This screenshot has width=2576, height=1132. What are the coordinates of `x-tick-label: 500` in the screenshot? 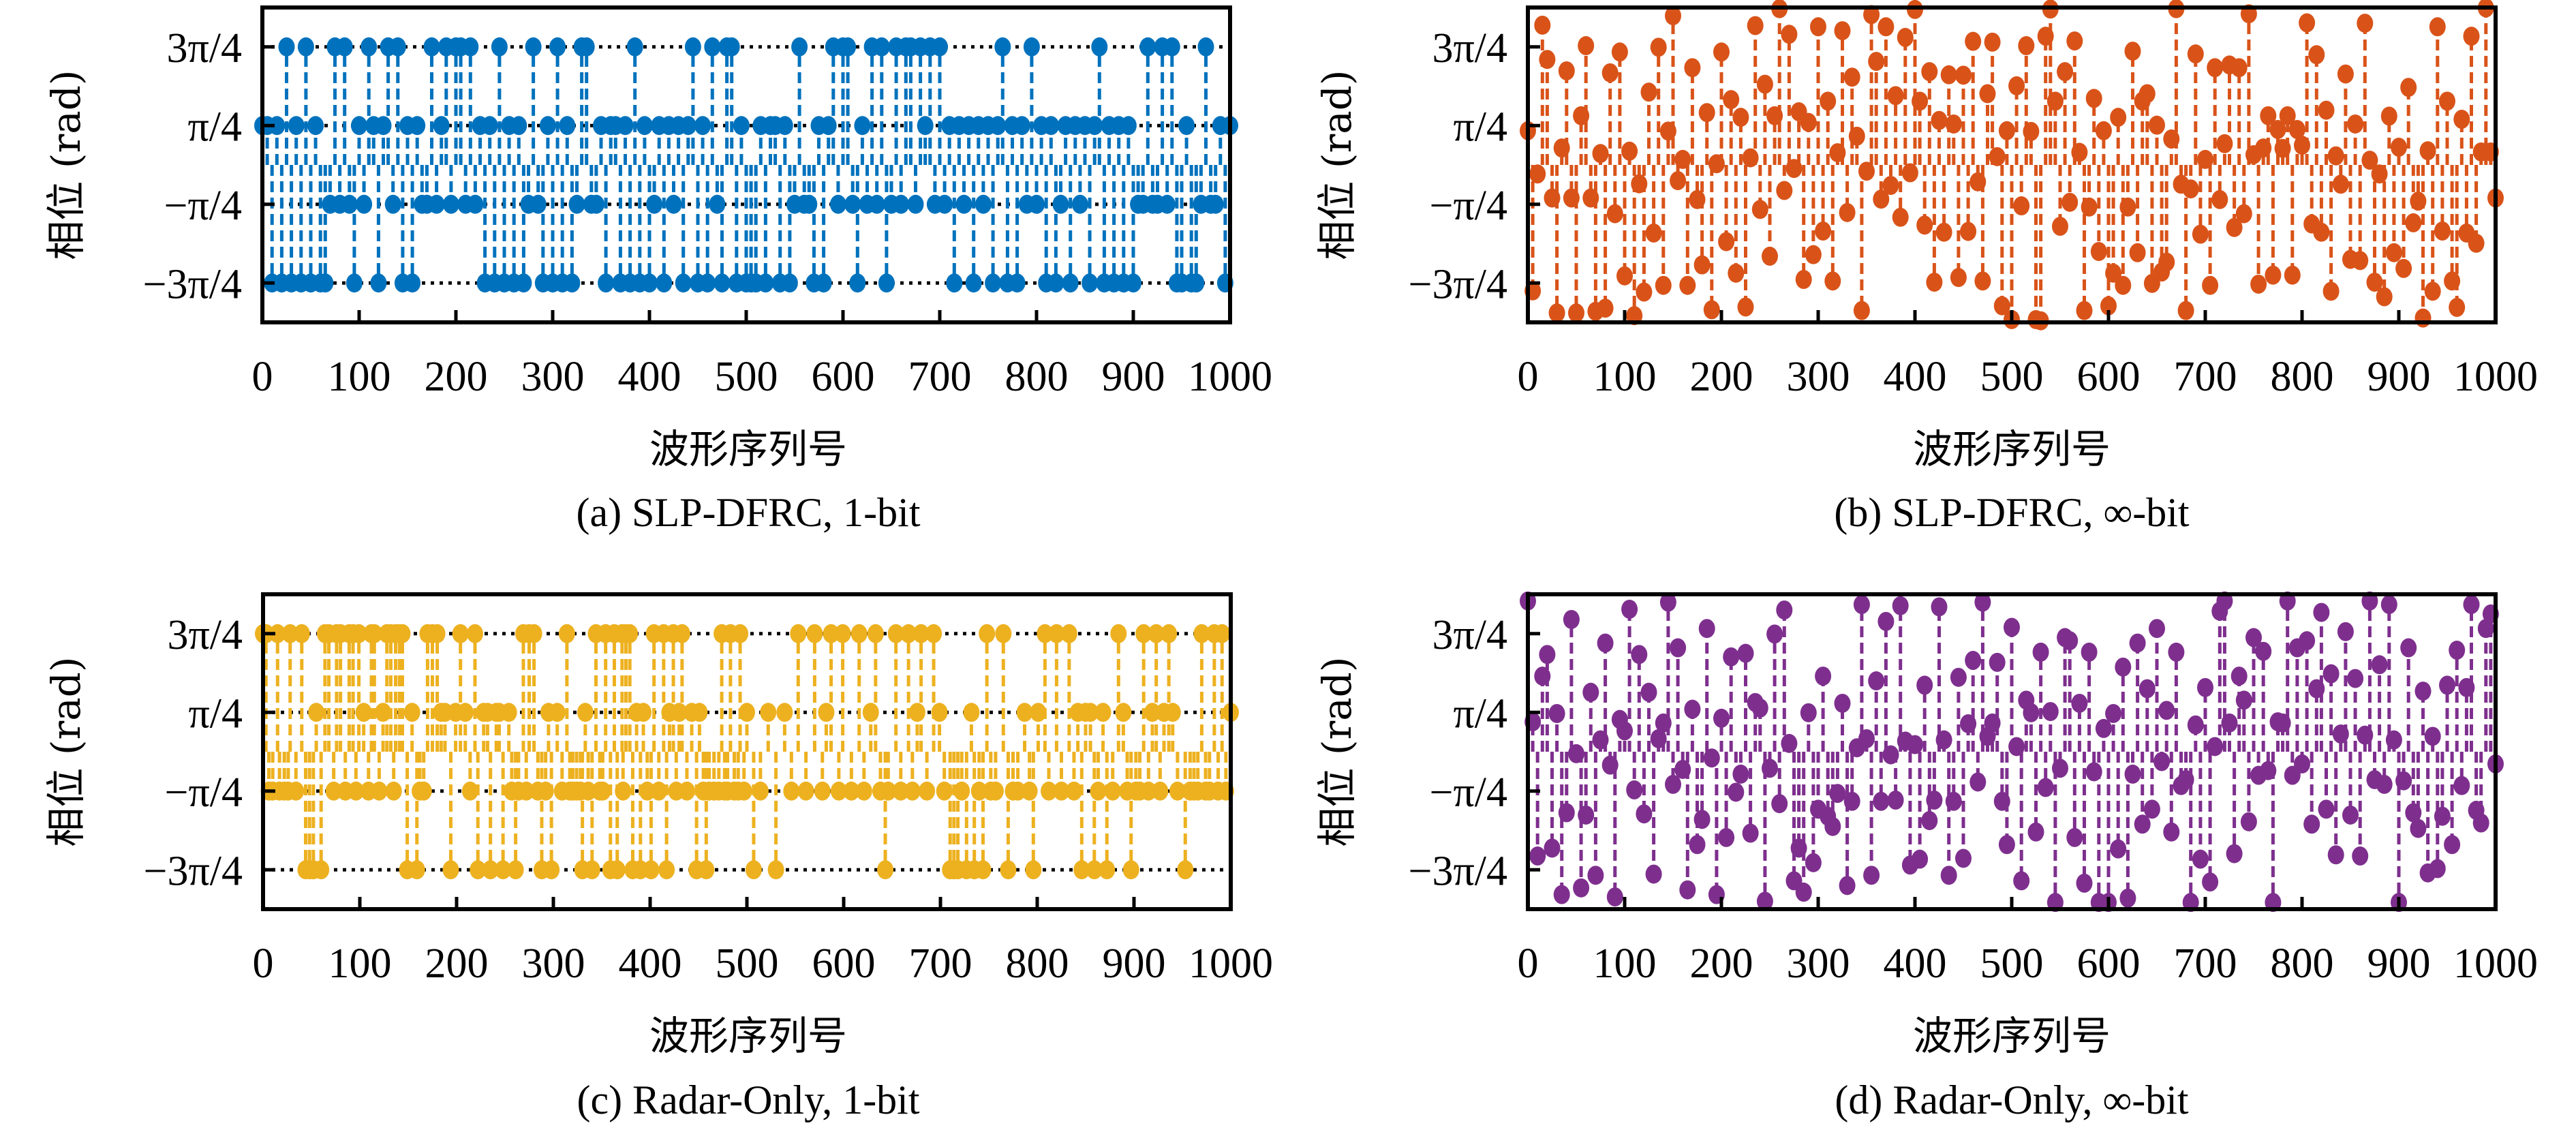 It's located at (747, 963).